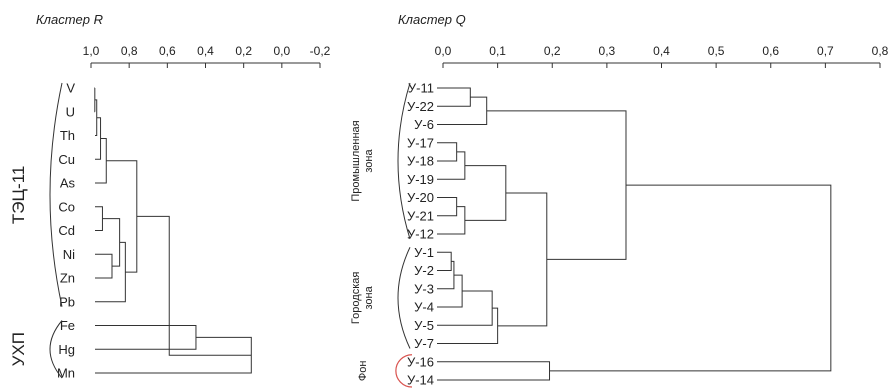 Image resolution: width=896 pixels, height=390 pixels. I want to click on r-group-label: УХП, so click(18, 349).